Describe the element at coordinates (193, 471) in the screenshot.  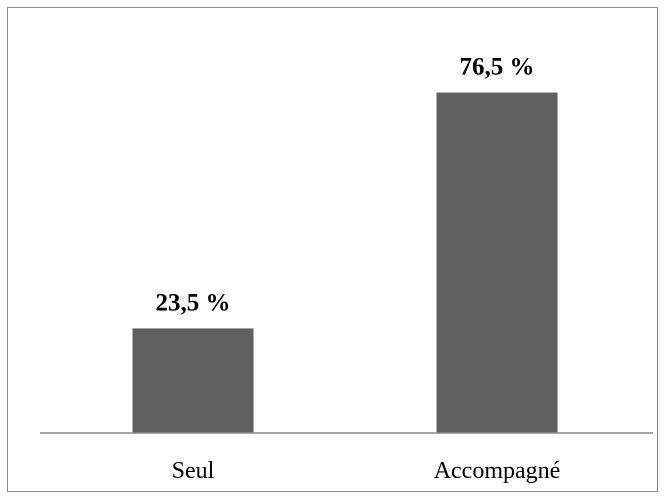
I see `x-tick-label-seul: Seul` at that location.